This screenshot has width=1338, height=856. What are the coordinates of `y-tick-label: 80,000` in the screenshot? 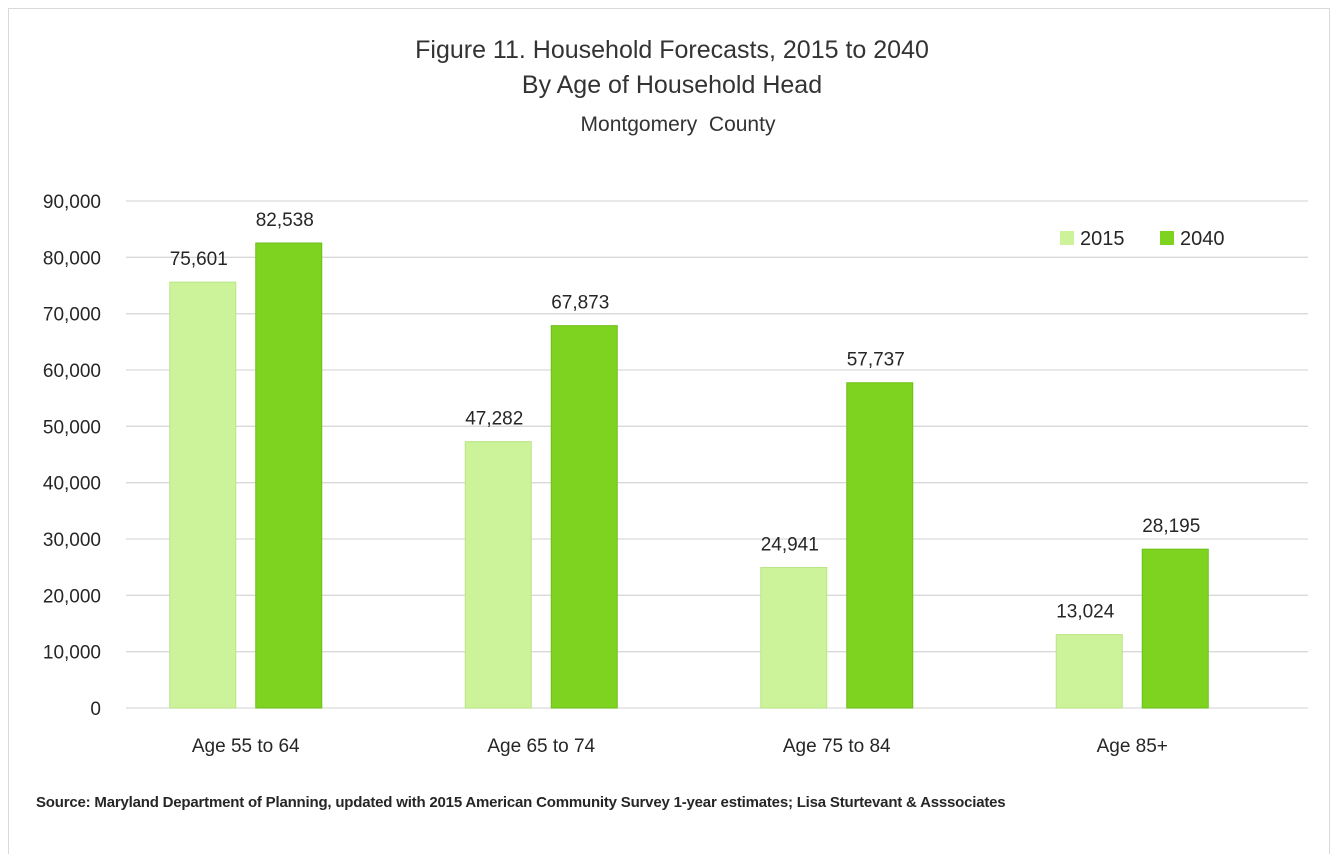 It's located at (72, 258).